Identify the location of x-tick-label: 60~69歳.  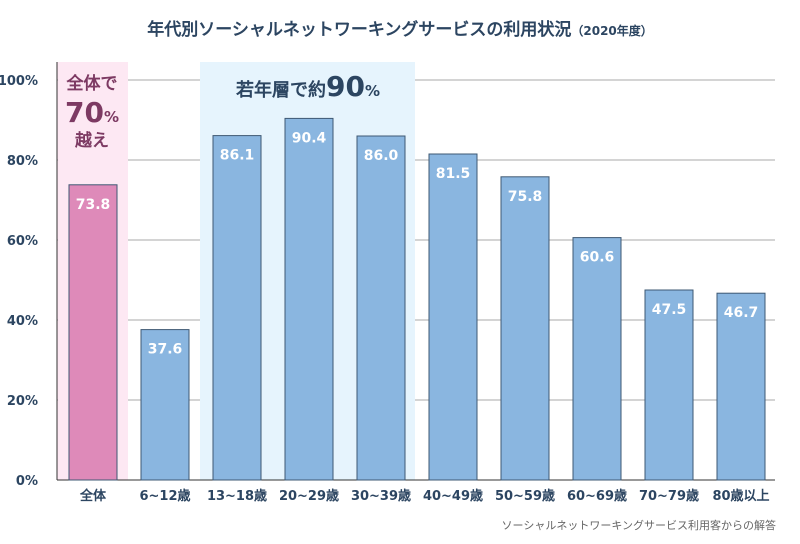
(597, 496).